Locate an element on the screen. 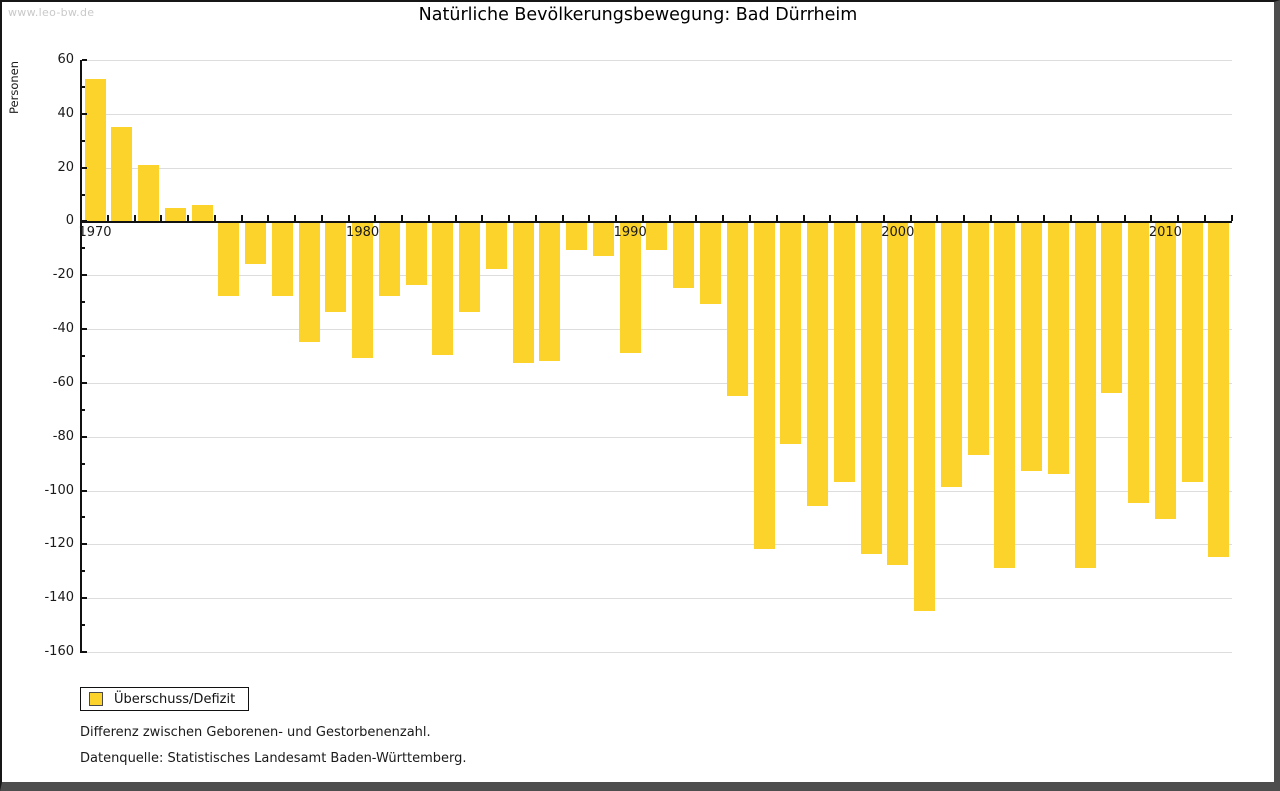 The image size is (1280, 791). y-tick-label: 40 is located at coordinates (65, 113).